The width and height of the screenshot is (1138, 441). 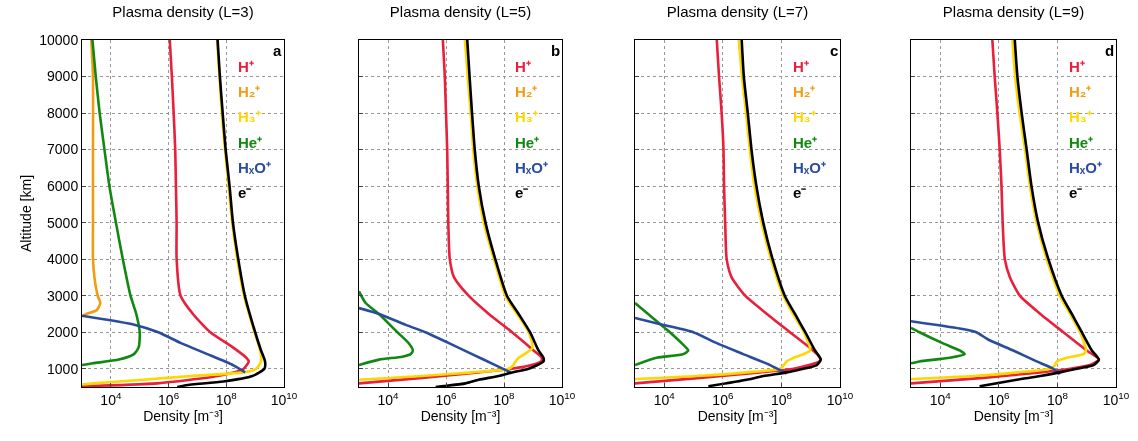 What do you see at coordinates (1013, 12) in the screenshot?
I see `chart-title: Plasma density (L=9)` at bounding box center [1013, 12].